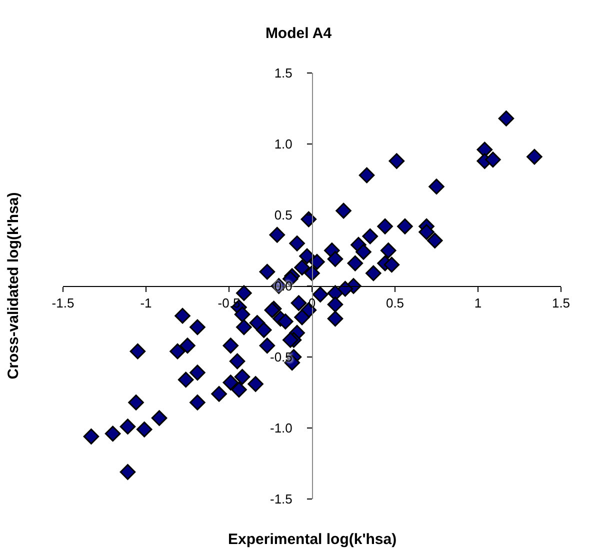 This screenshot has width=597, height=550. I want to click on x-tick-label: 1.5, so click(561, 303).